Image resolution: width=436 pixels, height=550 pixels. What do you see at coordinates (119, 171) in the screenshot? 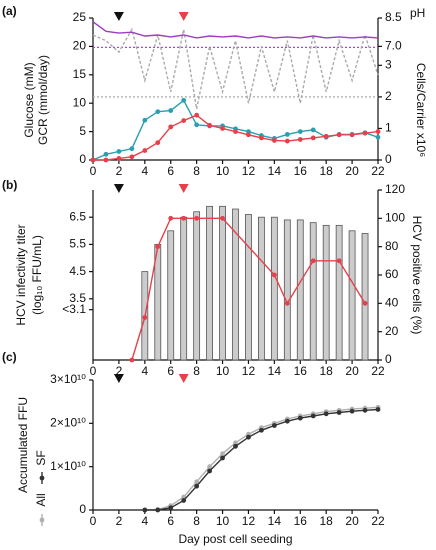
I see `x-tick-label: 2` at bounding box center [119, 171].